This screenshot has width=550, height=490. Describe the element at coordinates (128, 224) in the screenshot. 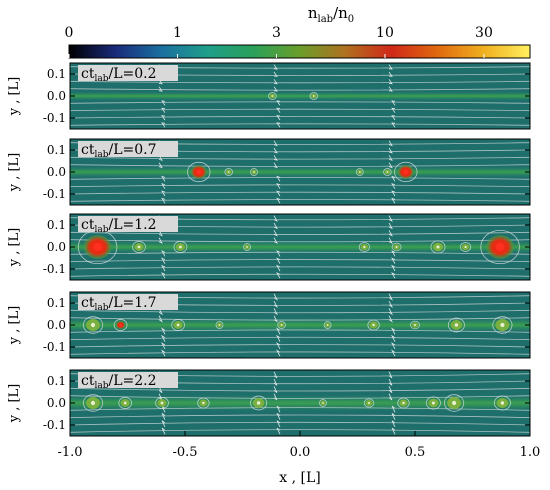

I see `time-label-box` at that location.